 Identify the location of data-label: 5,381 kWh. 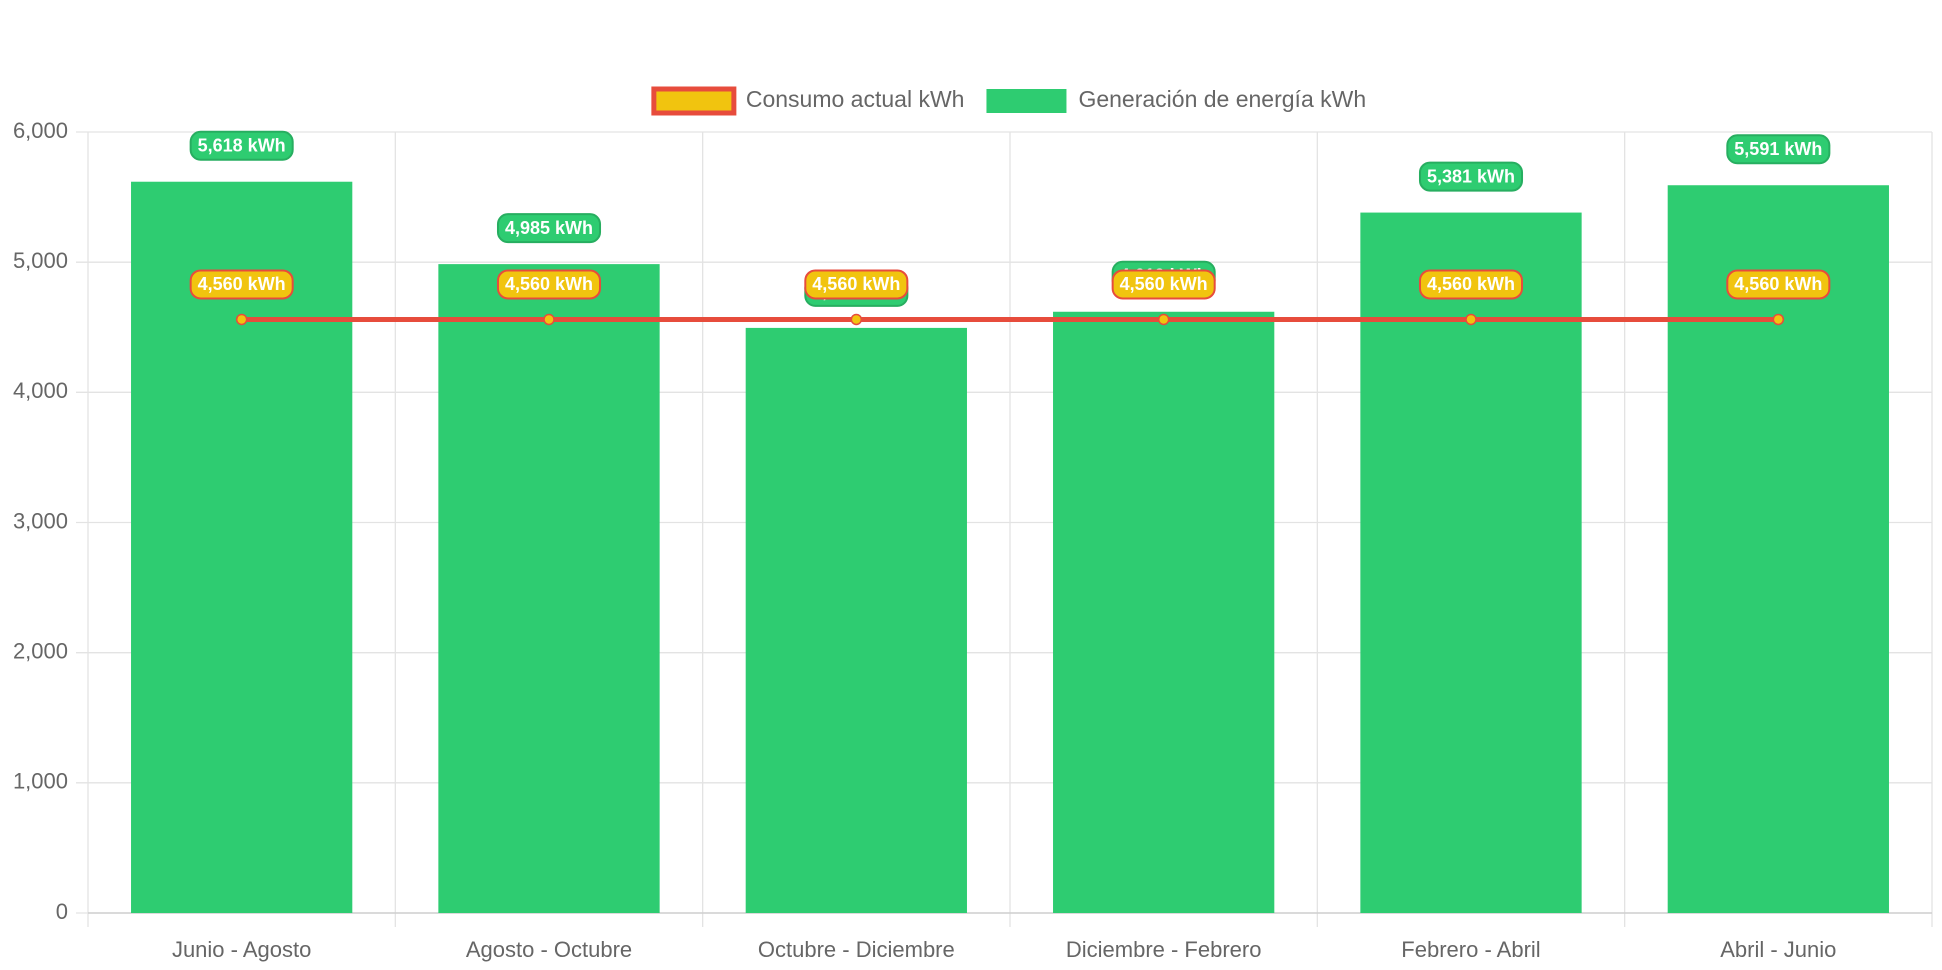
(1471, 176).